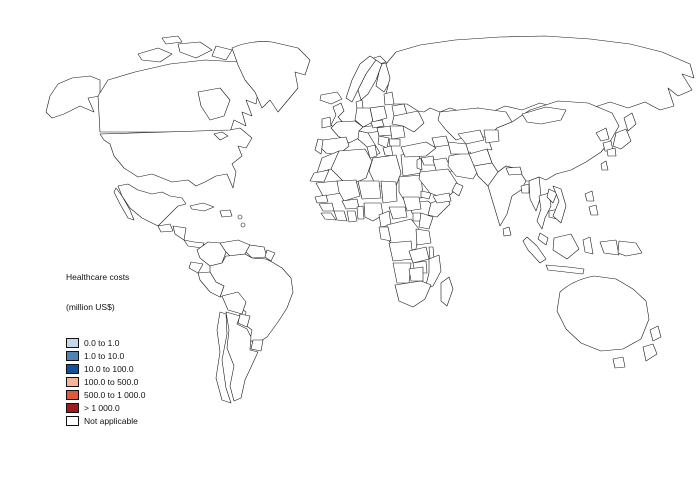 Image resolution: width=700 pixels, height=480 pixels. What do you see at coordinates (552, 196) in the screenshot?
I see `region-laos` at bounding box center [552, 196].